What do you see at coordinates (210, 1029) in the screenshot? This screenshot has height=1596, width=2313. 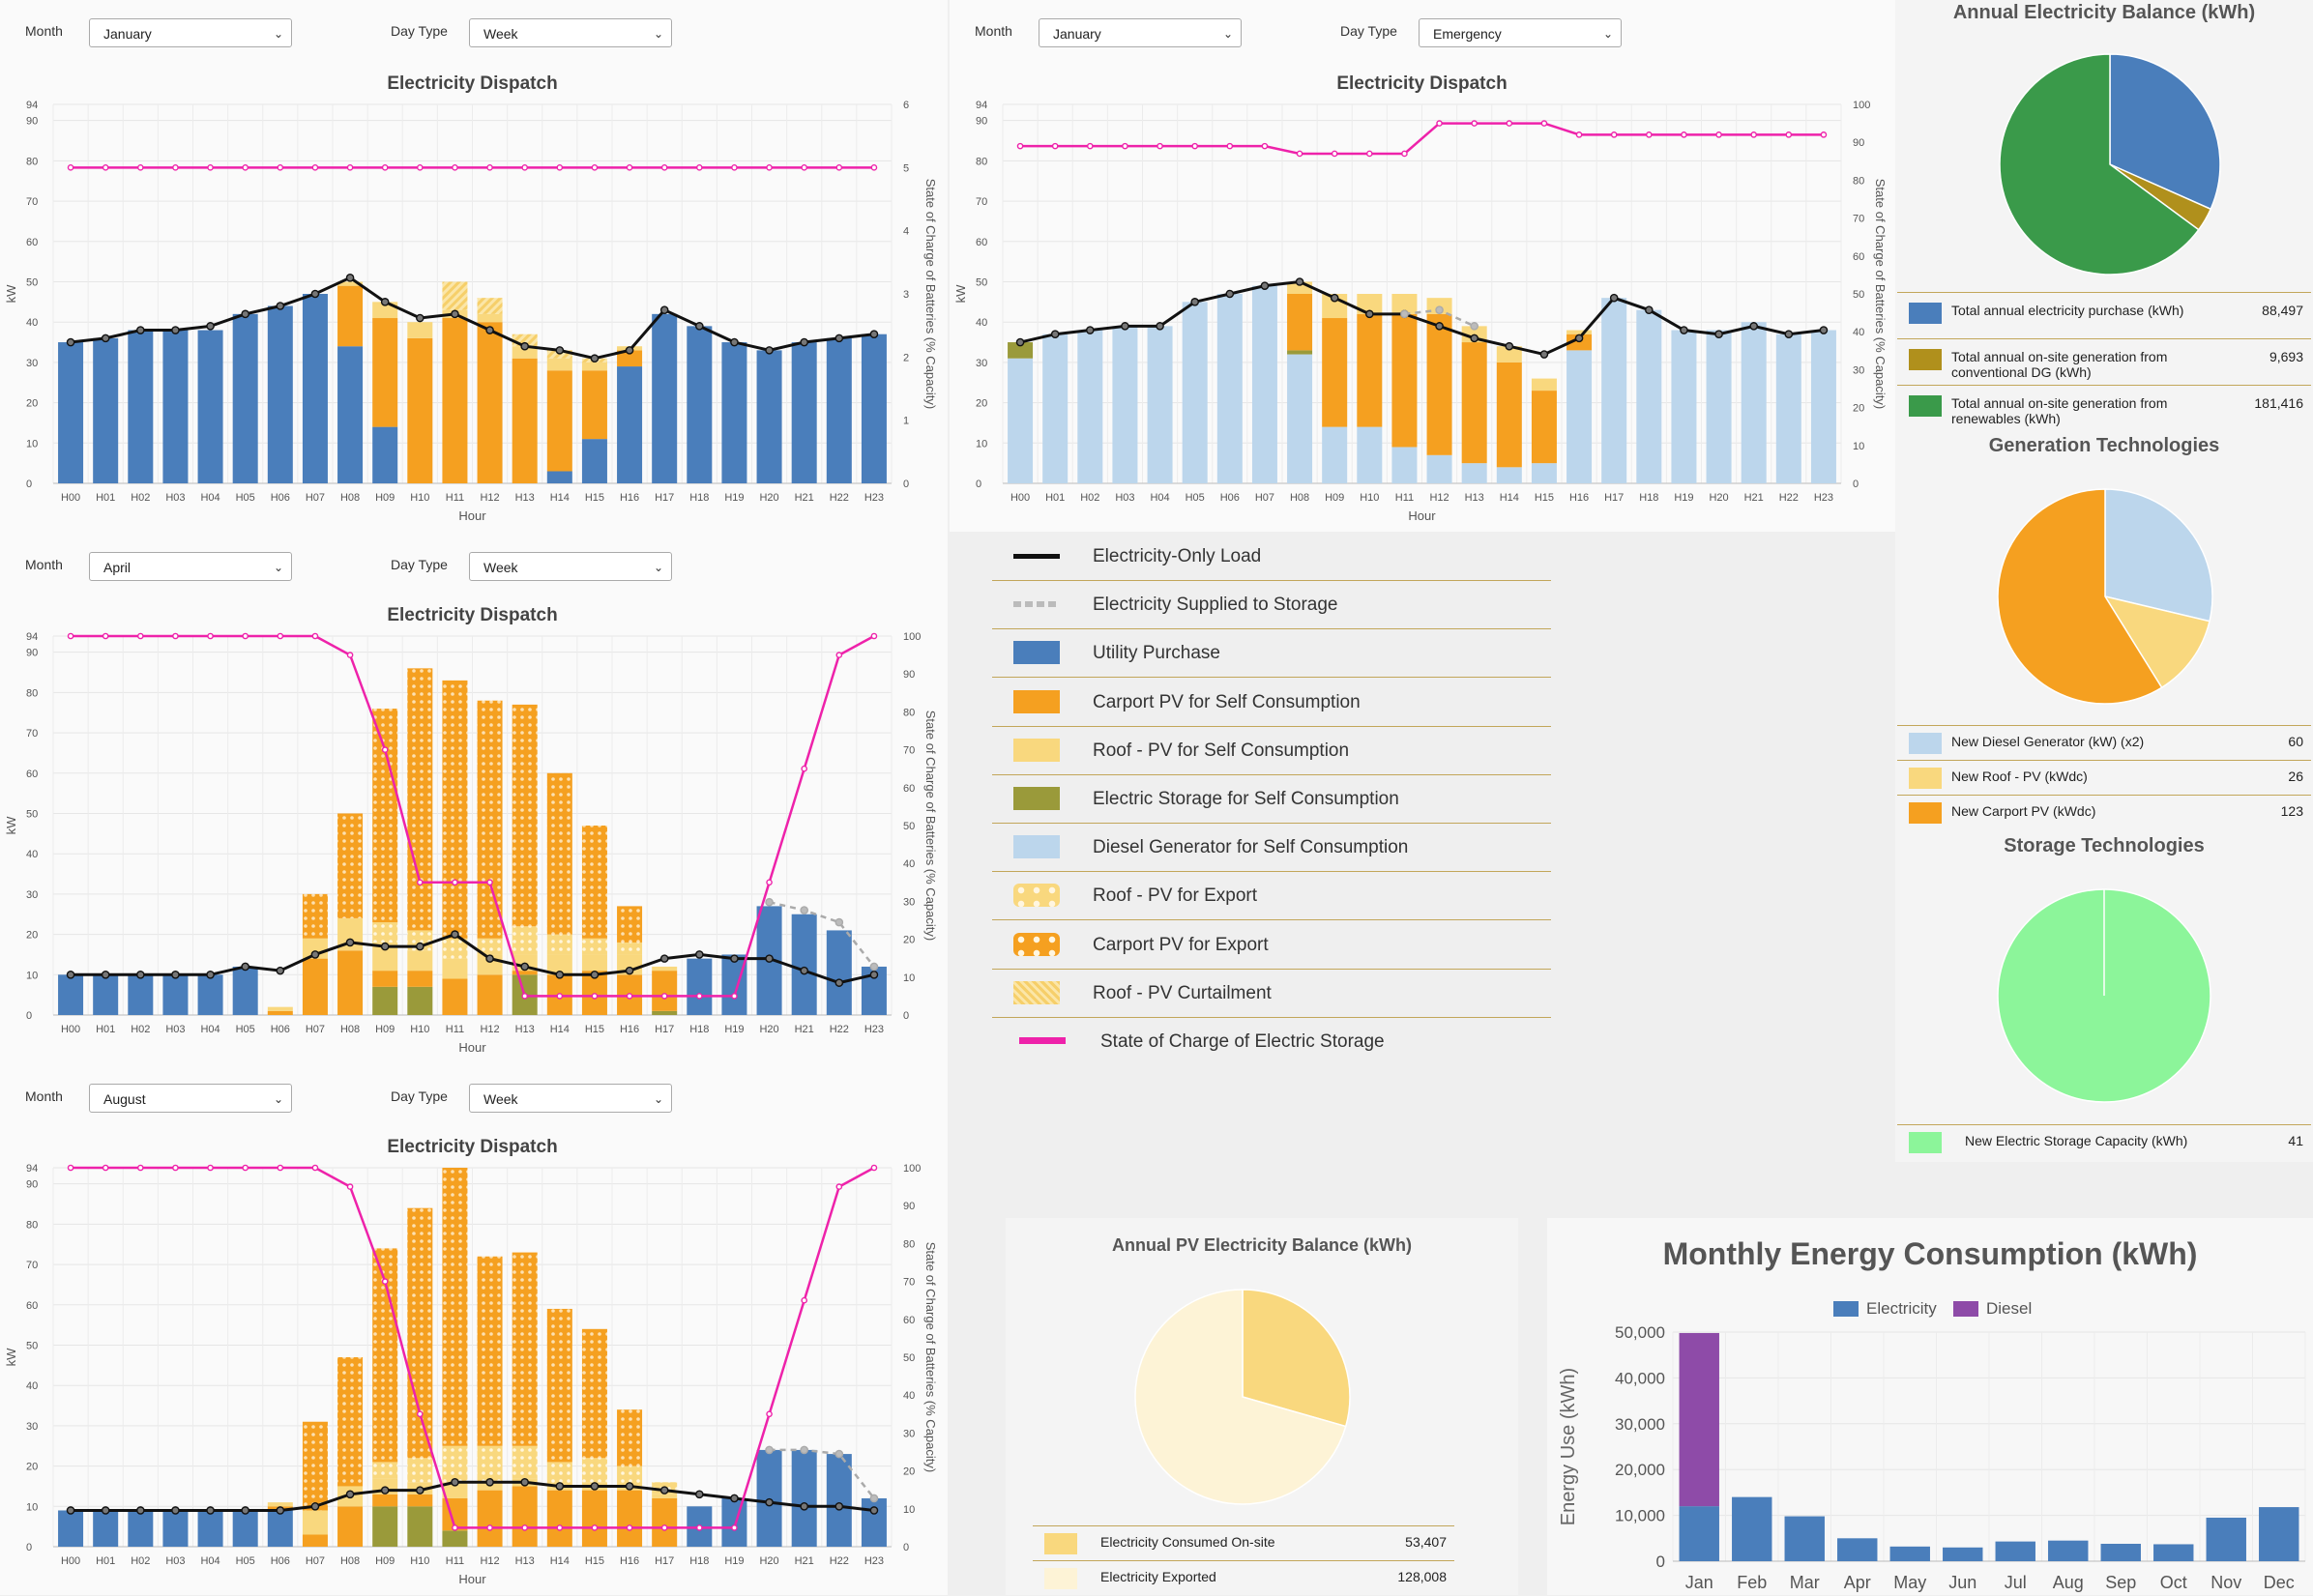 I see `x-tick-label: H04` at bounding box center [210, 1029].